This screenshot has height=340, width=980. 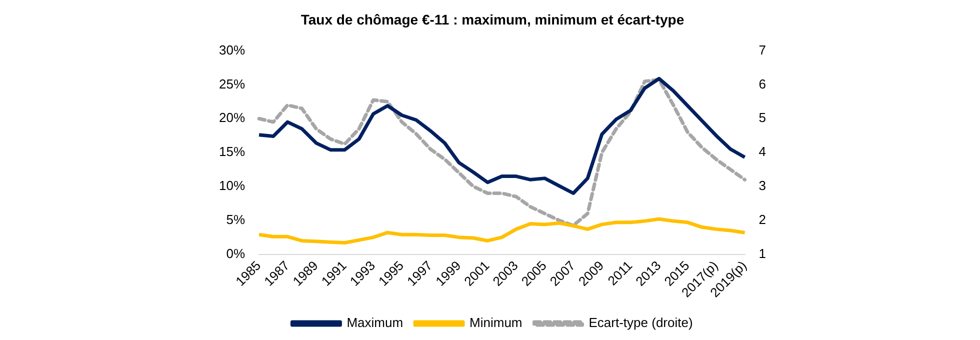 I want to click on y-tick-label: 5%, so click(x=236, y=219).